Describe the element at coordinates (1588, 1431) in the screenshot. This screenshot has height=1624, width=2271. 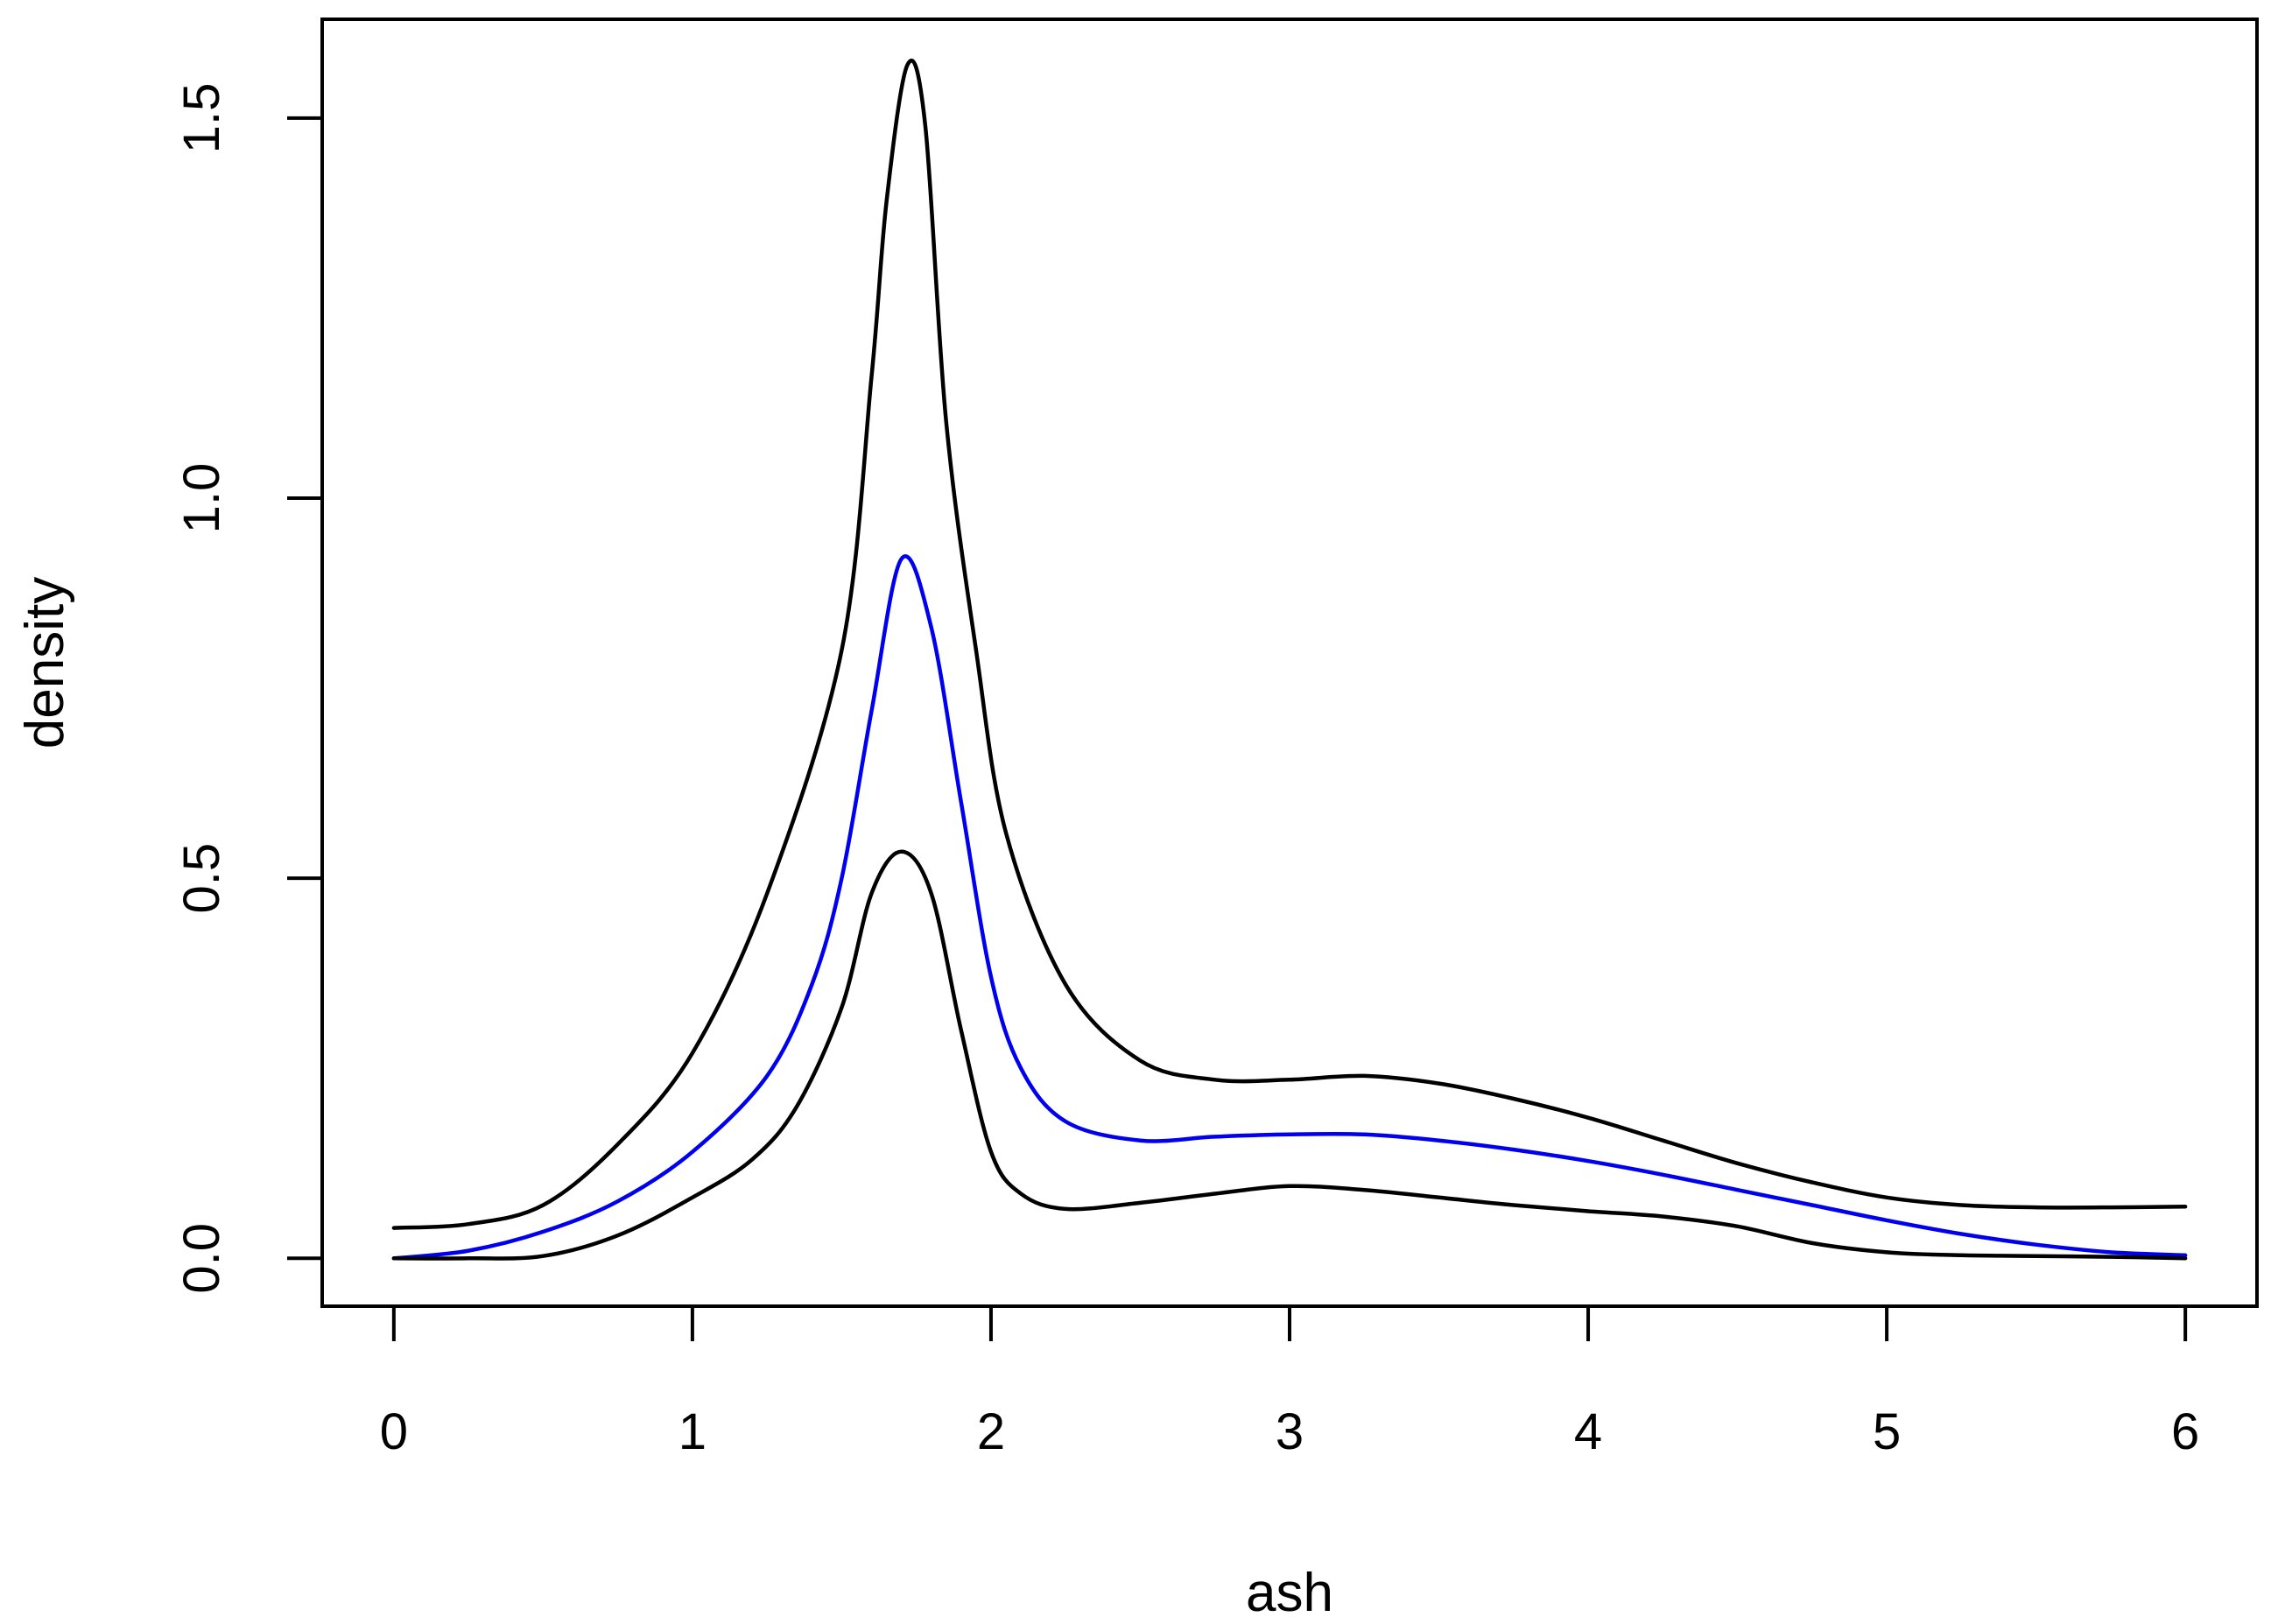
I see `x-tick-label: 4` at that location.